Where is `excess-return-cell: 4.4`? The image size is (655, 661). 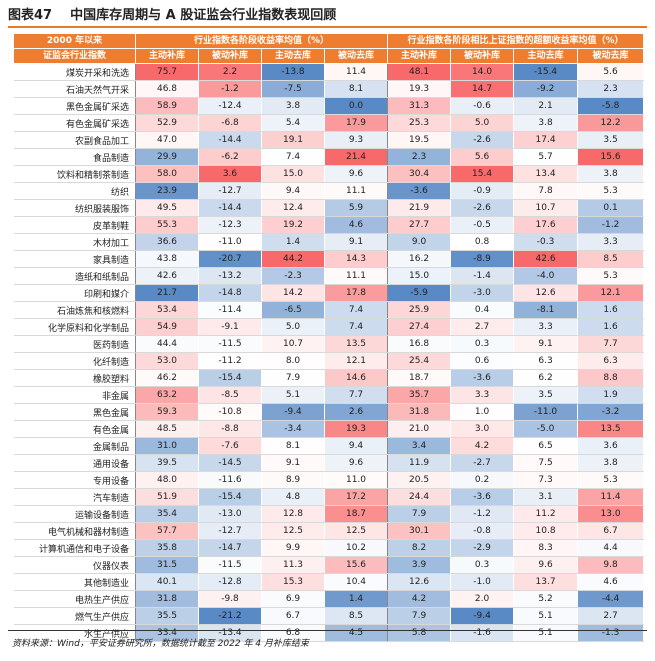
excess-return-cell: 4.4 is located at coordinates (611, 548).